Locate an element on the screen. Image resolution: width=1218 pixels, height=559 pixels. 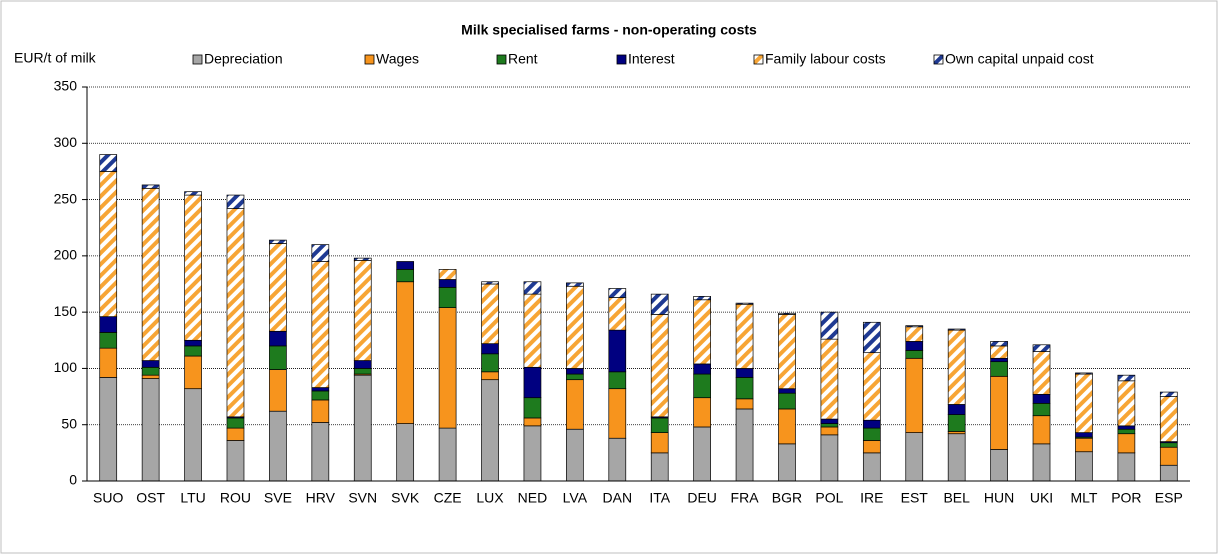
x-tick-label: LTU is located at coordinates (192, 498).